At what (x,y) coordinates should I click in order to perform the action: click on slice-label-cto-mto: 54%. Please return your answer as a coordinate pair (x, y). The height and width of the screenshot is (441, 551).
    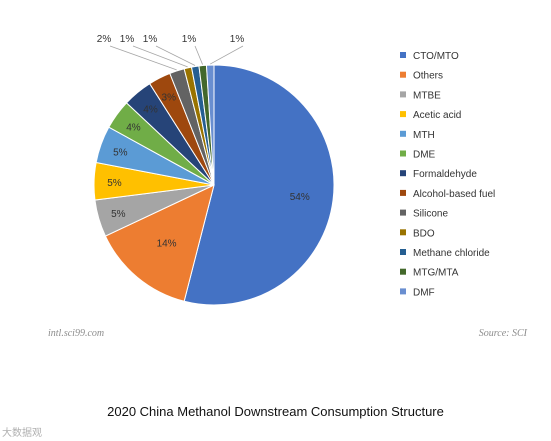
    Looking at the image, I should click on (300, 197).